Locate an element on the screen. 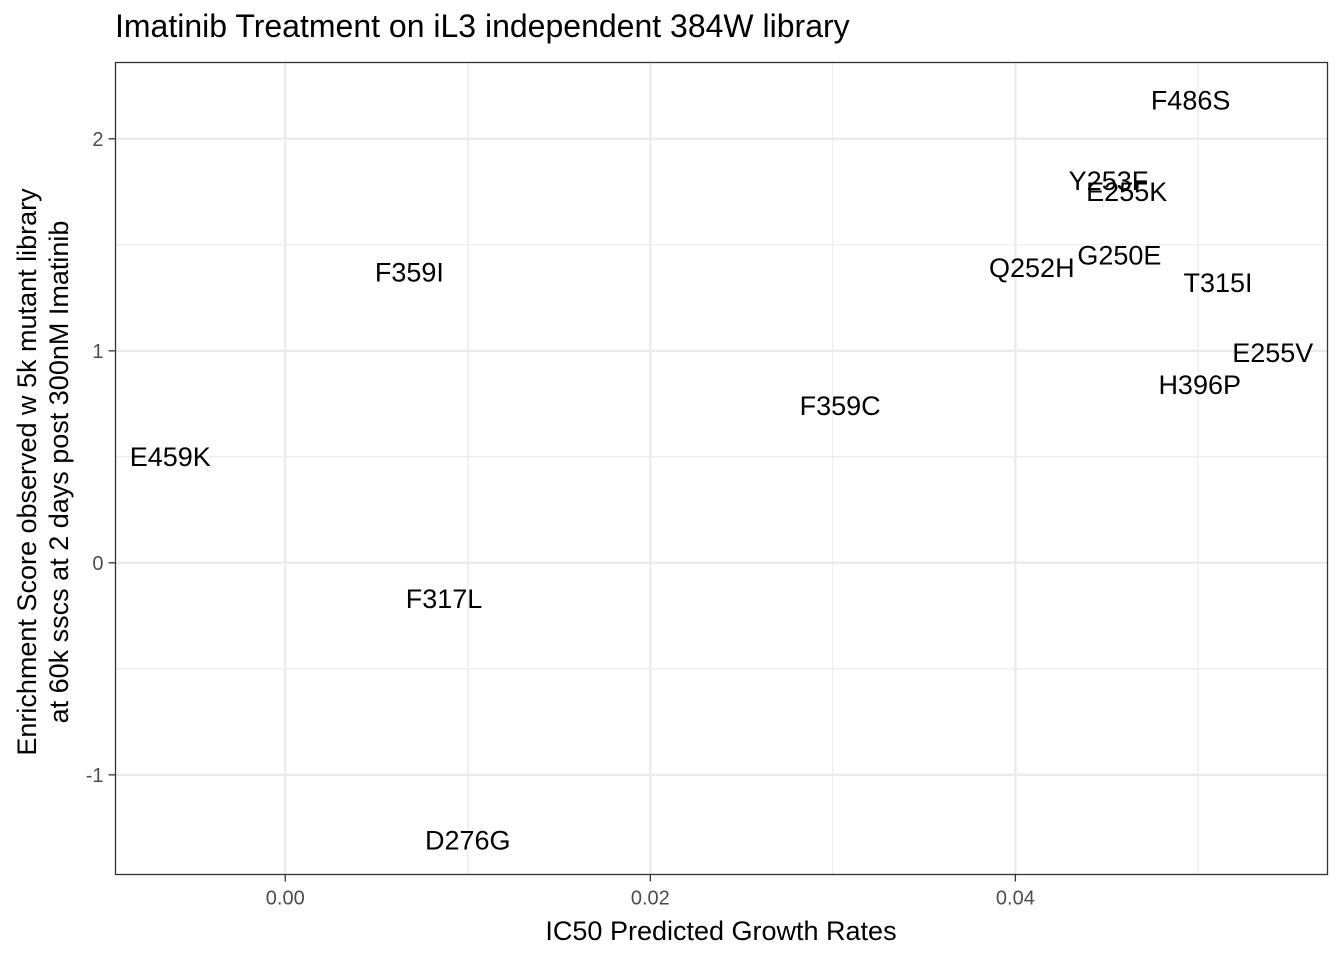 Image resolution: width=1344 pixels, height=960 pixels. point-label-f359i: F359I is located at coordinates (409, 272).